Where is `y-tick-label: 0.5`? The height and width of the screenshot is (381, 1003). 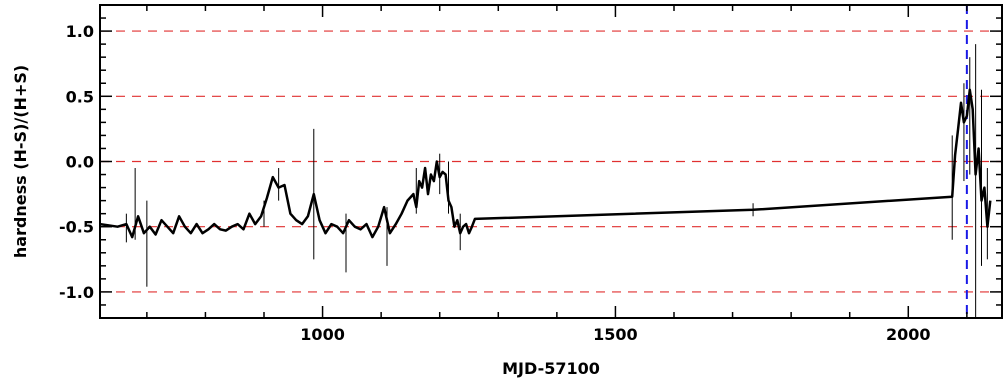
y-tick-label: 0.5 is located at coordinates (80, 96).